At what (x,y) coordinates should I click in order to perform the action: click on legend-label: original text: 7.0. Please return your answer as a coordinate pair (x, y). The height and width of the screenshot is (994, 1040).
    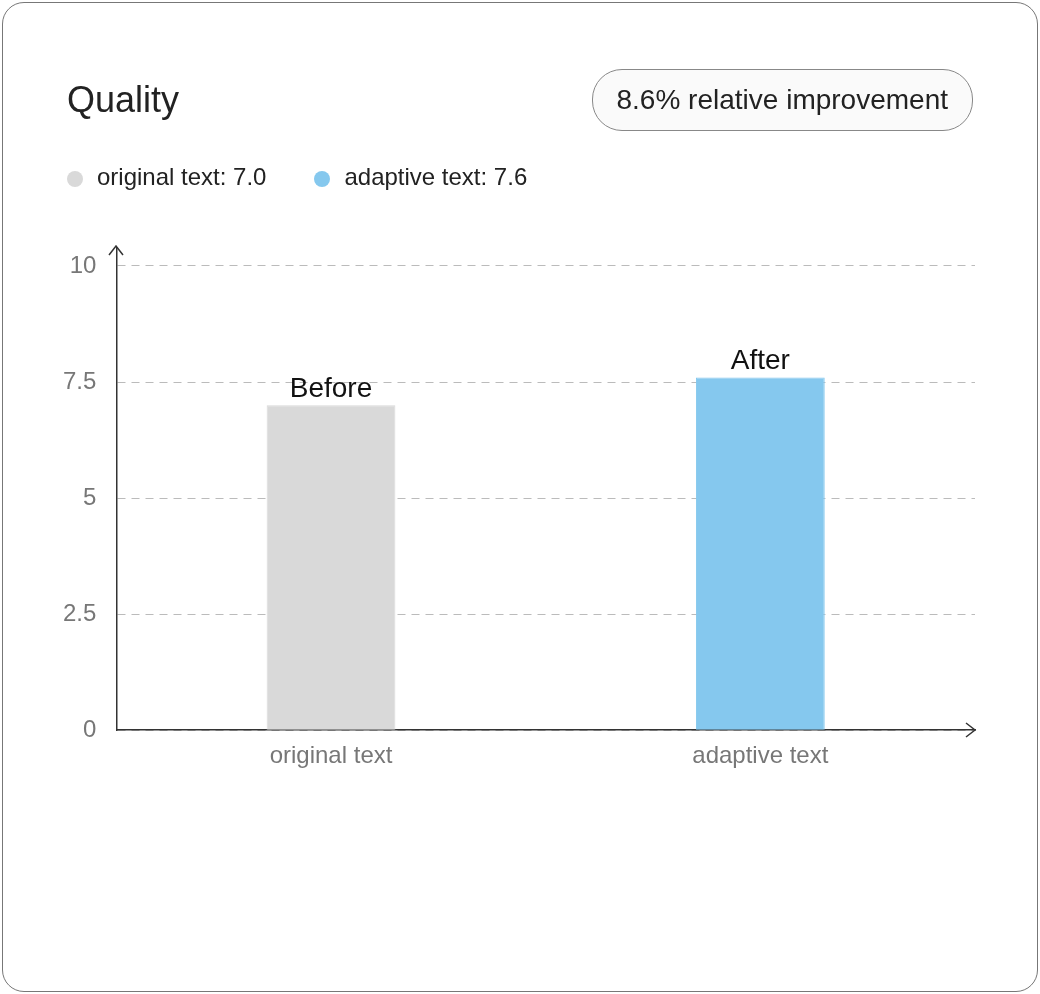
    Looking at the image, I should click on (181, 177).